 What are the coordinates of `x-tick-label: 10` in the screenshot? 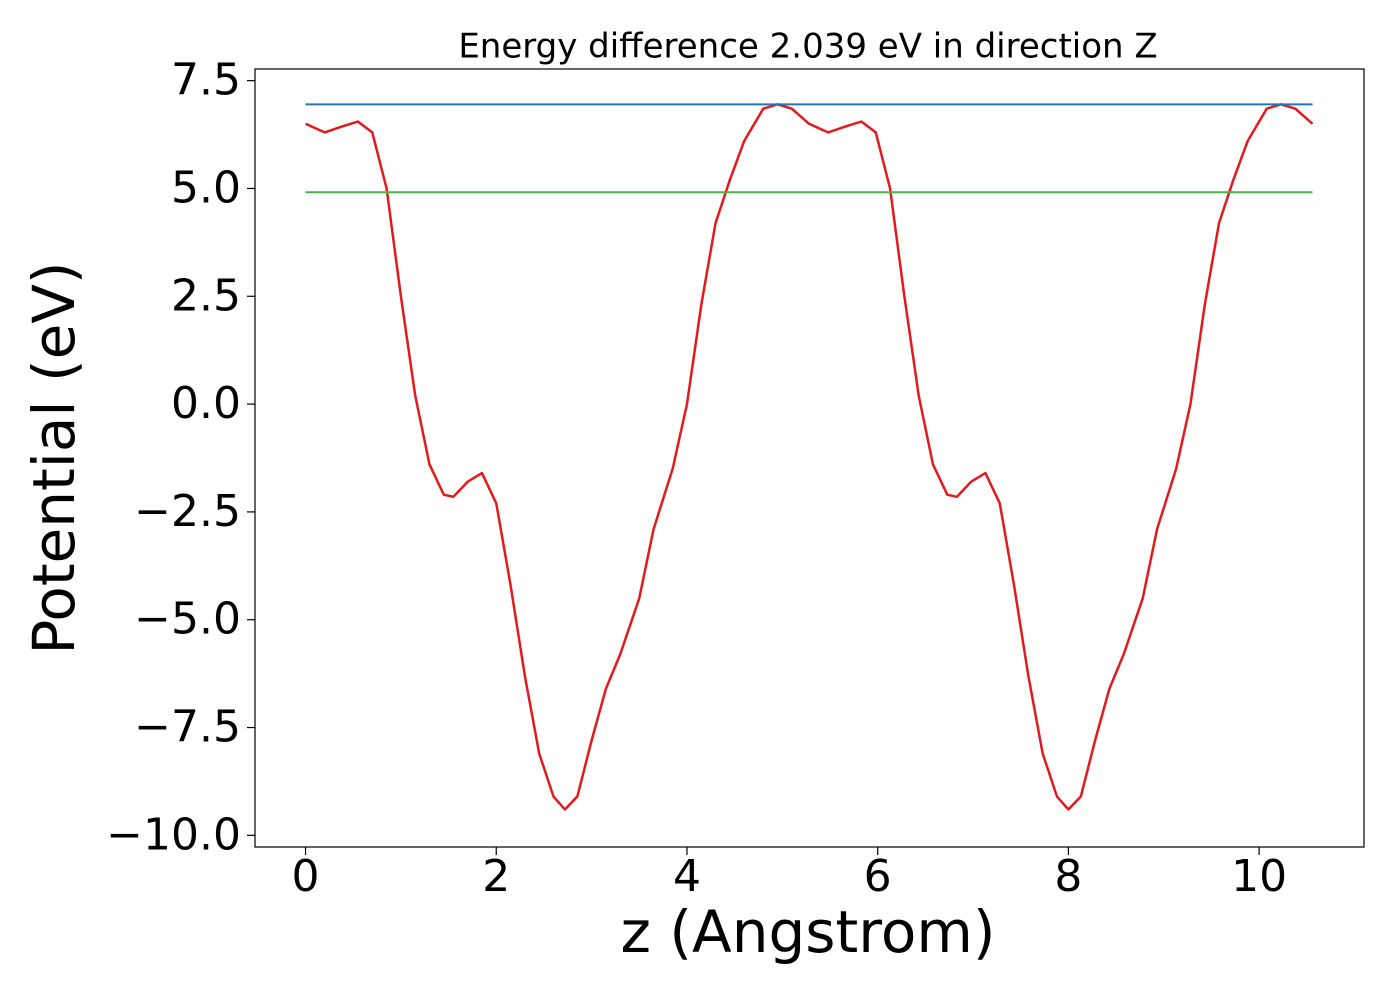 It's located at (1259, 876).